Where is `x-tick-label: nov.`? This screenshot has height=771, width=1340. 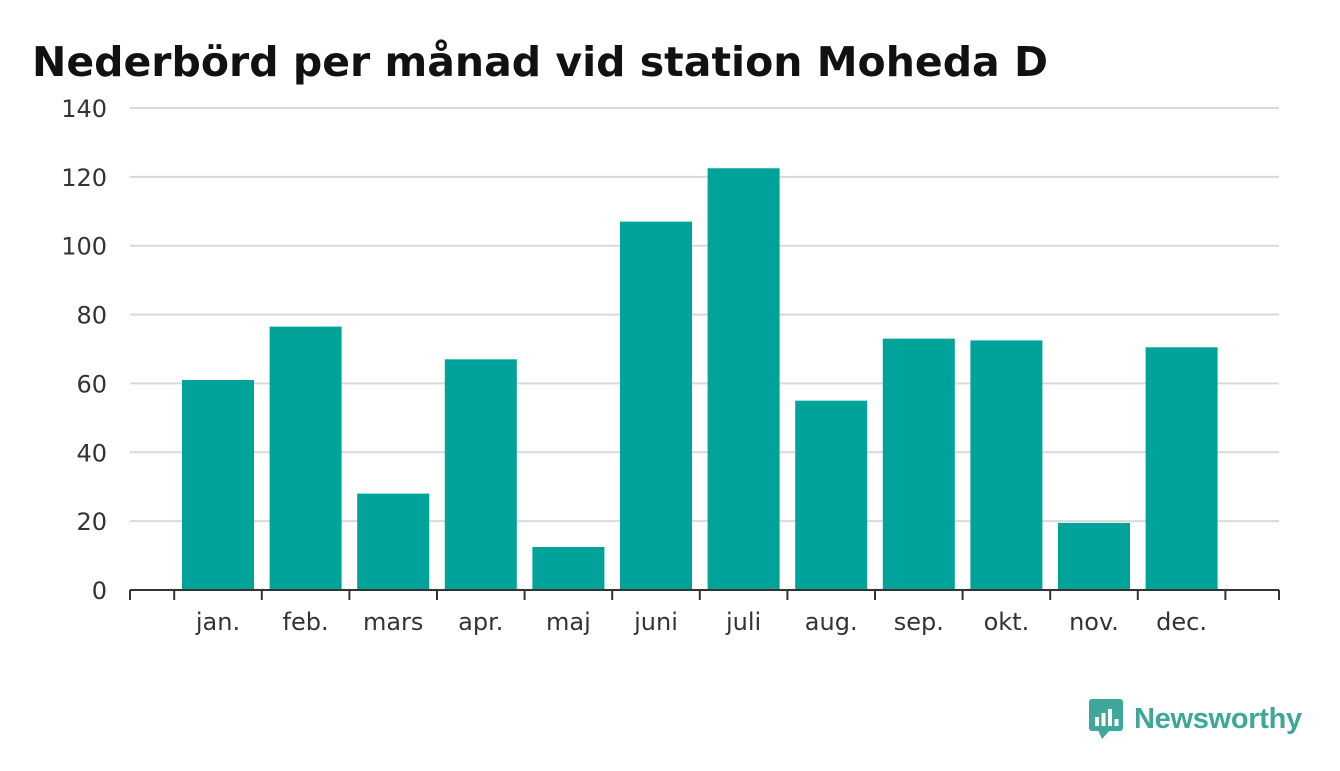 x-tick-label: nov. is located at coordinates (1094, 622).